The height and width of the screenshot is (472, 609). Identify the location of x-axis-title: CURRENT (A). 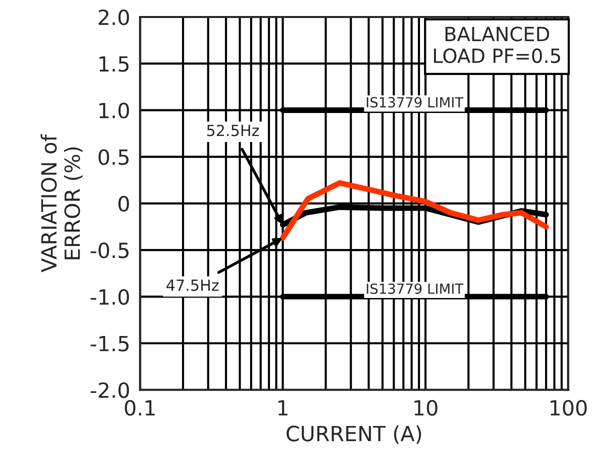
(354, 434).